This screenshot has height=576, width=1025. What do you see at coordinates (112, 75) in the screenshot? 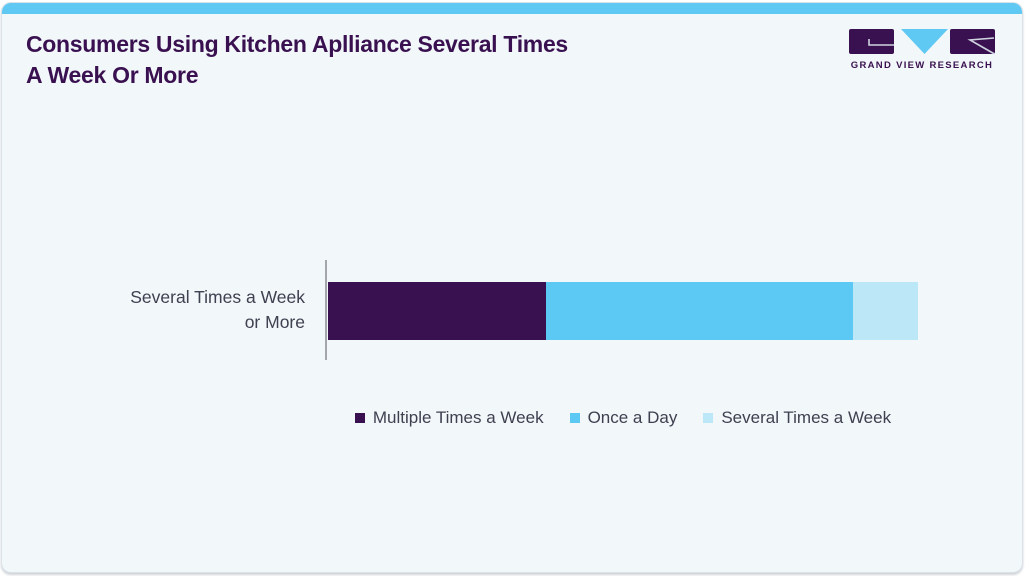
I see `page-title-line2: A Week Or More` at bounding box center [112, 75].